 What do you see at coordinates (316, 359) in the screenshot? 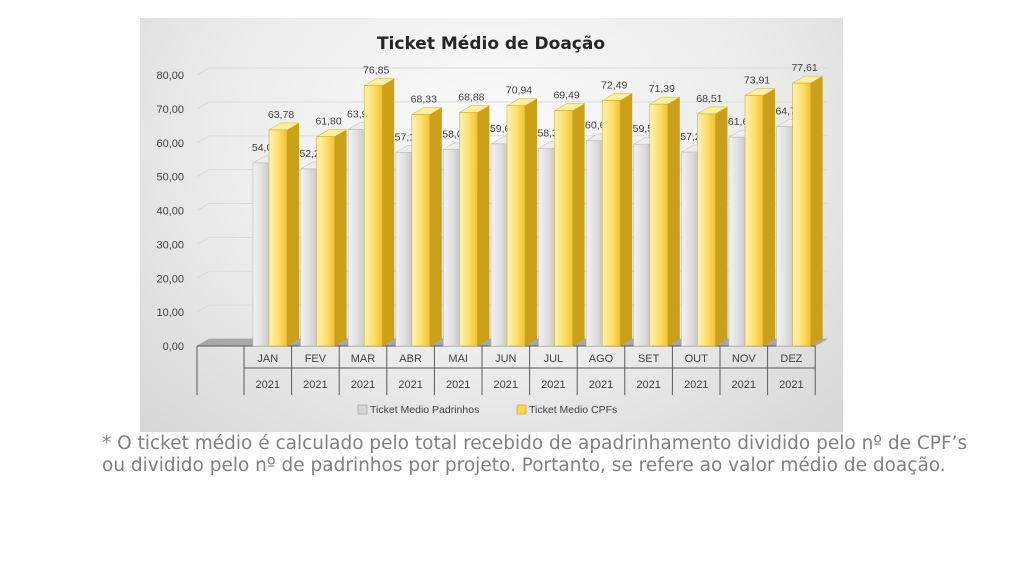
I see `x-category-label: FEV` at bounding box center [316, 359].